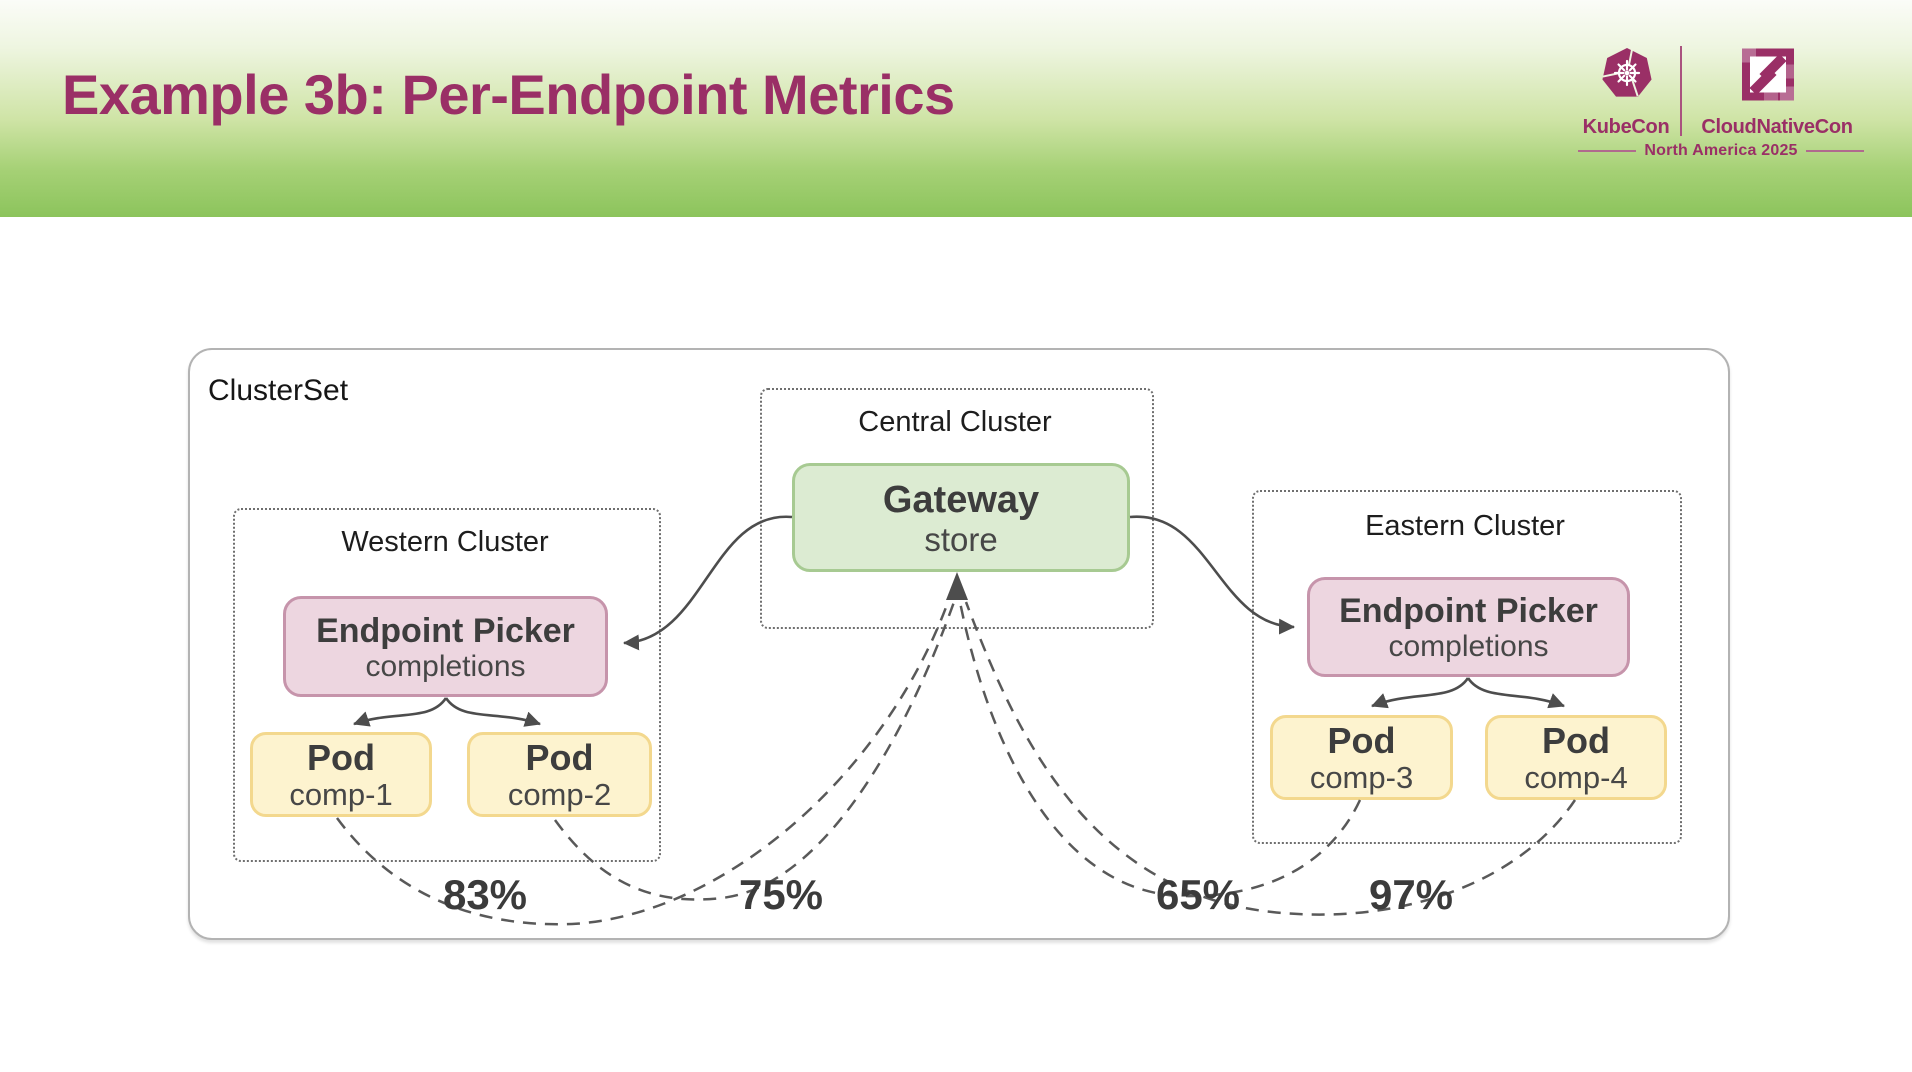  I want to click on cloudnativecon-cube-icon, so click(1768, 77).